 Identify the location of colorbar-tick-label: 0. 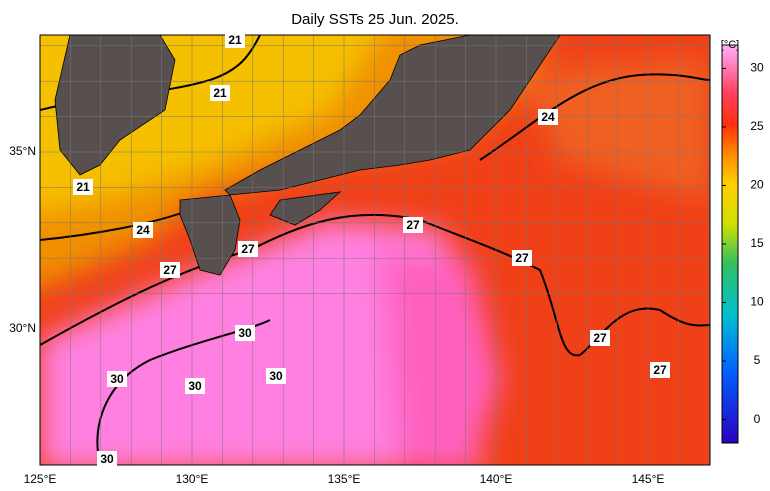
(757, 419).